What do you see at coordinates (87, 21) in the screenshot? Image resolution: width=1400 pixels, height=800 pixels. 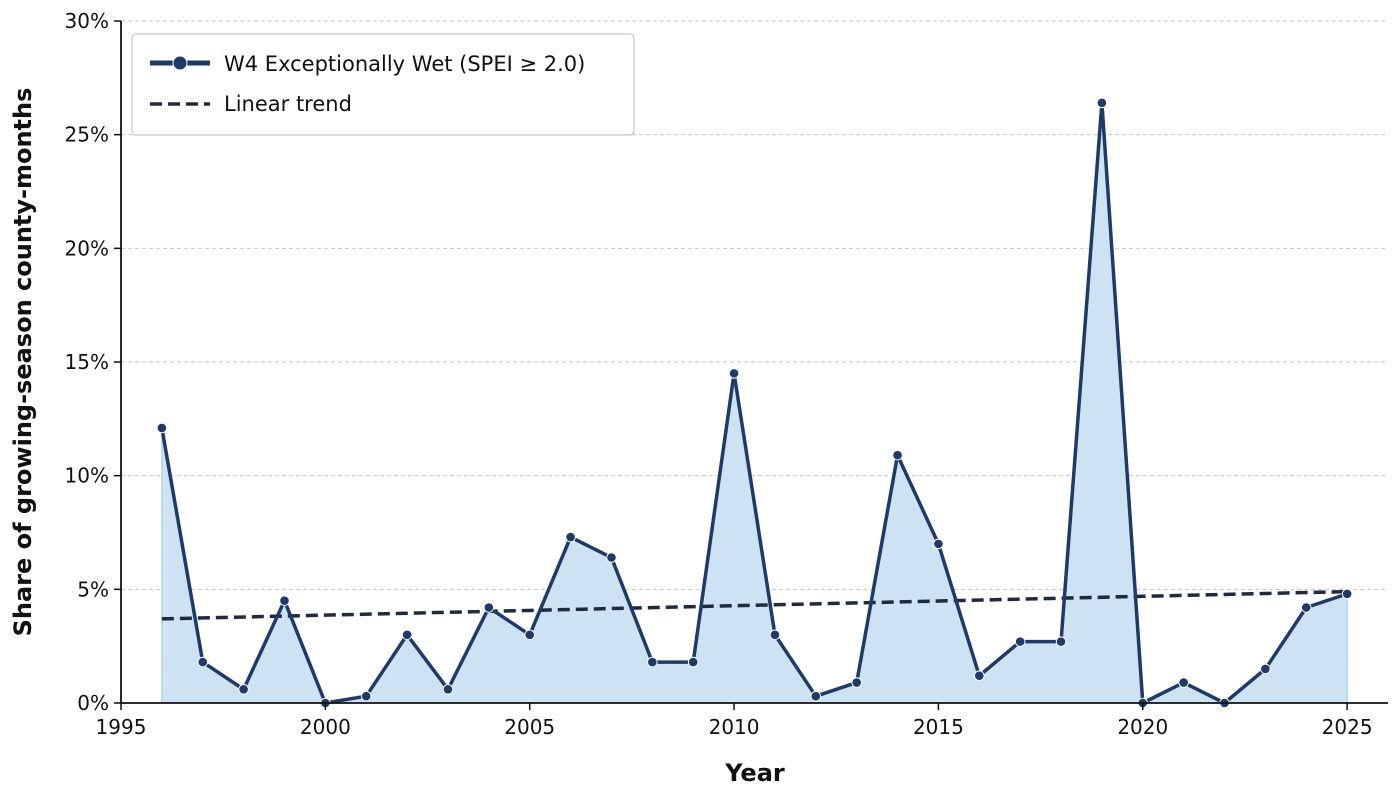 I see `y-tick-label: 30%` at bounding box center [87, 21].